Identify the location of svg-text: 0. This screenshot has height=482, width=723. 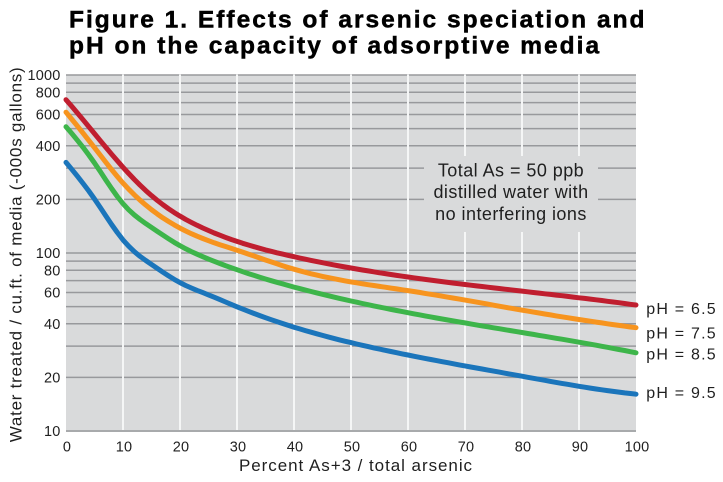
(67, 447).